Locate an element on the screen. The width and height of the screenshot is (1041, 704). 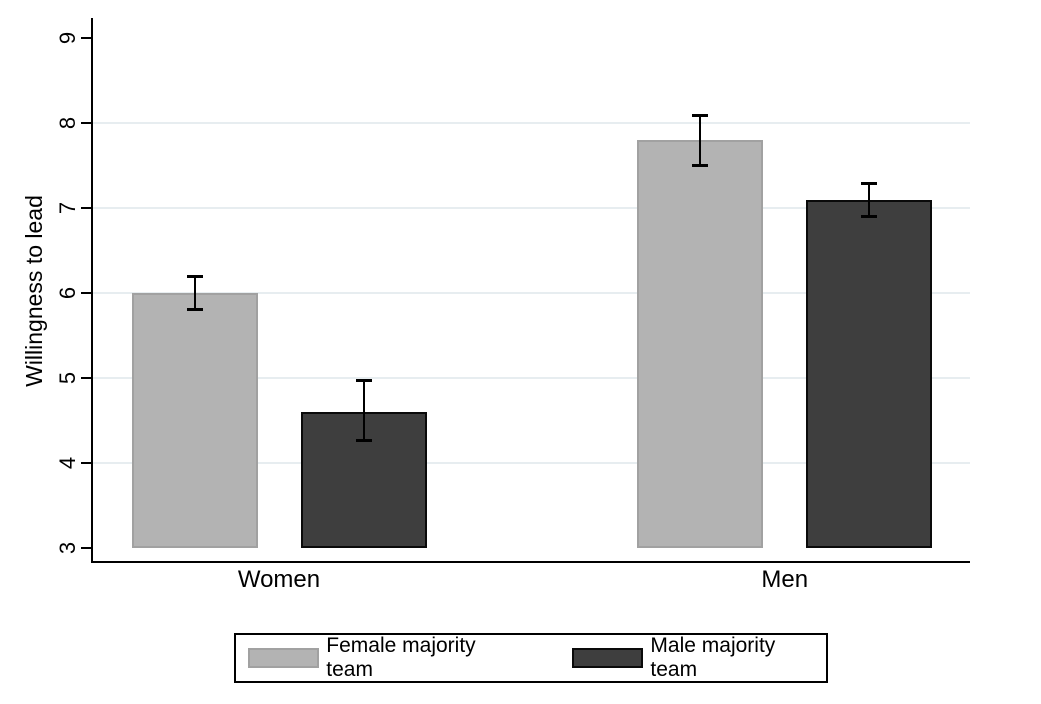
y-tick-label-7: 7 is located at coordinates (67, 208).